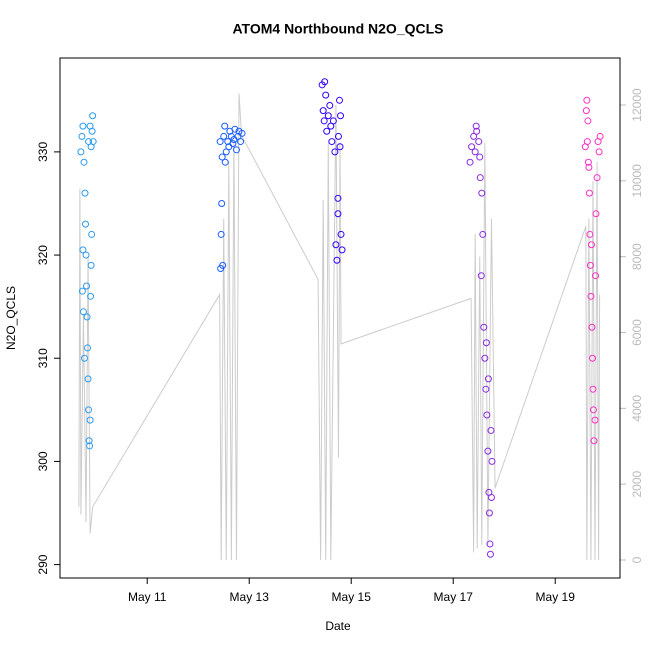 Image resolution: width=650 pixels, height=655 pixels. I want to click on x-axis-label: Date, so click(338, 626).